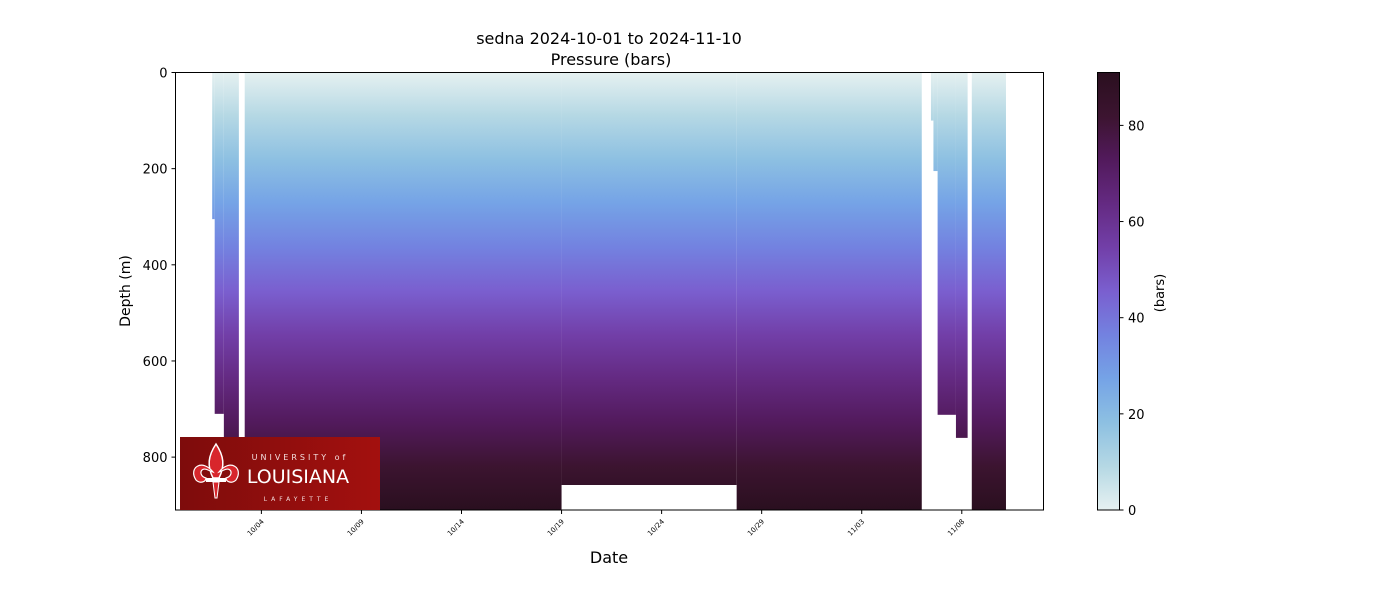  Describe the element at coordinates (1132, 511) in the screenshot. I see `colorbar-tick-label: 0` at that location.